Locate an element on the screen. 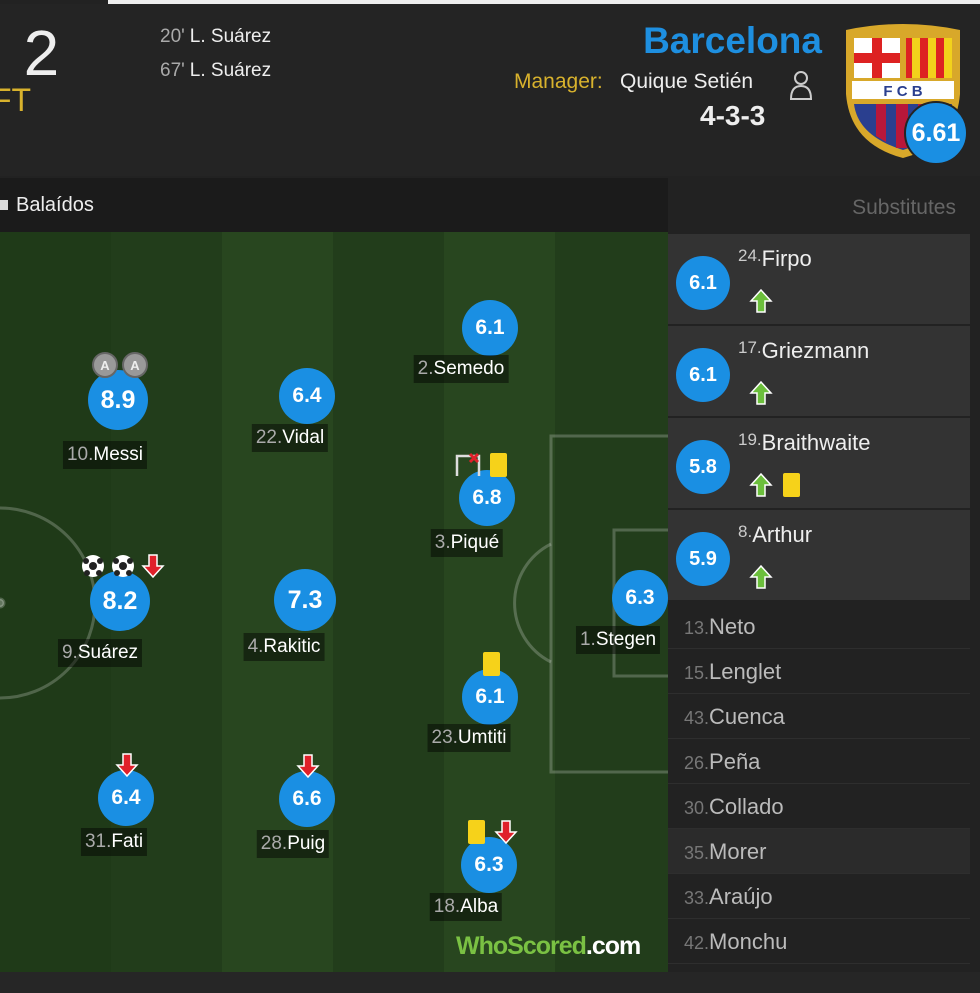 The image size is (980, 993). player-number: 9. is located at coordinates (69, 652).